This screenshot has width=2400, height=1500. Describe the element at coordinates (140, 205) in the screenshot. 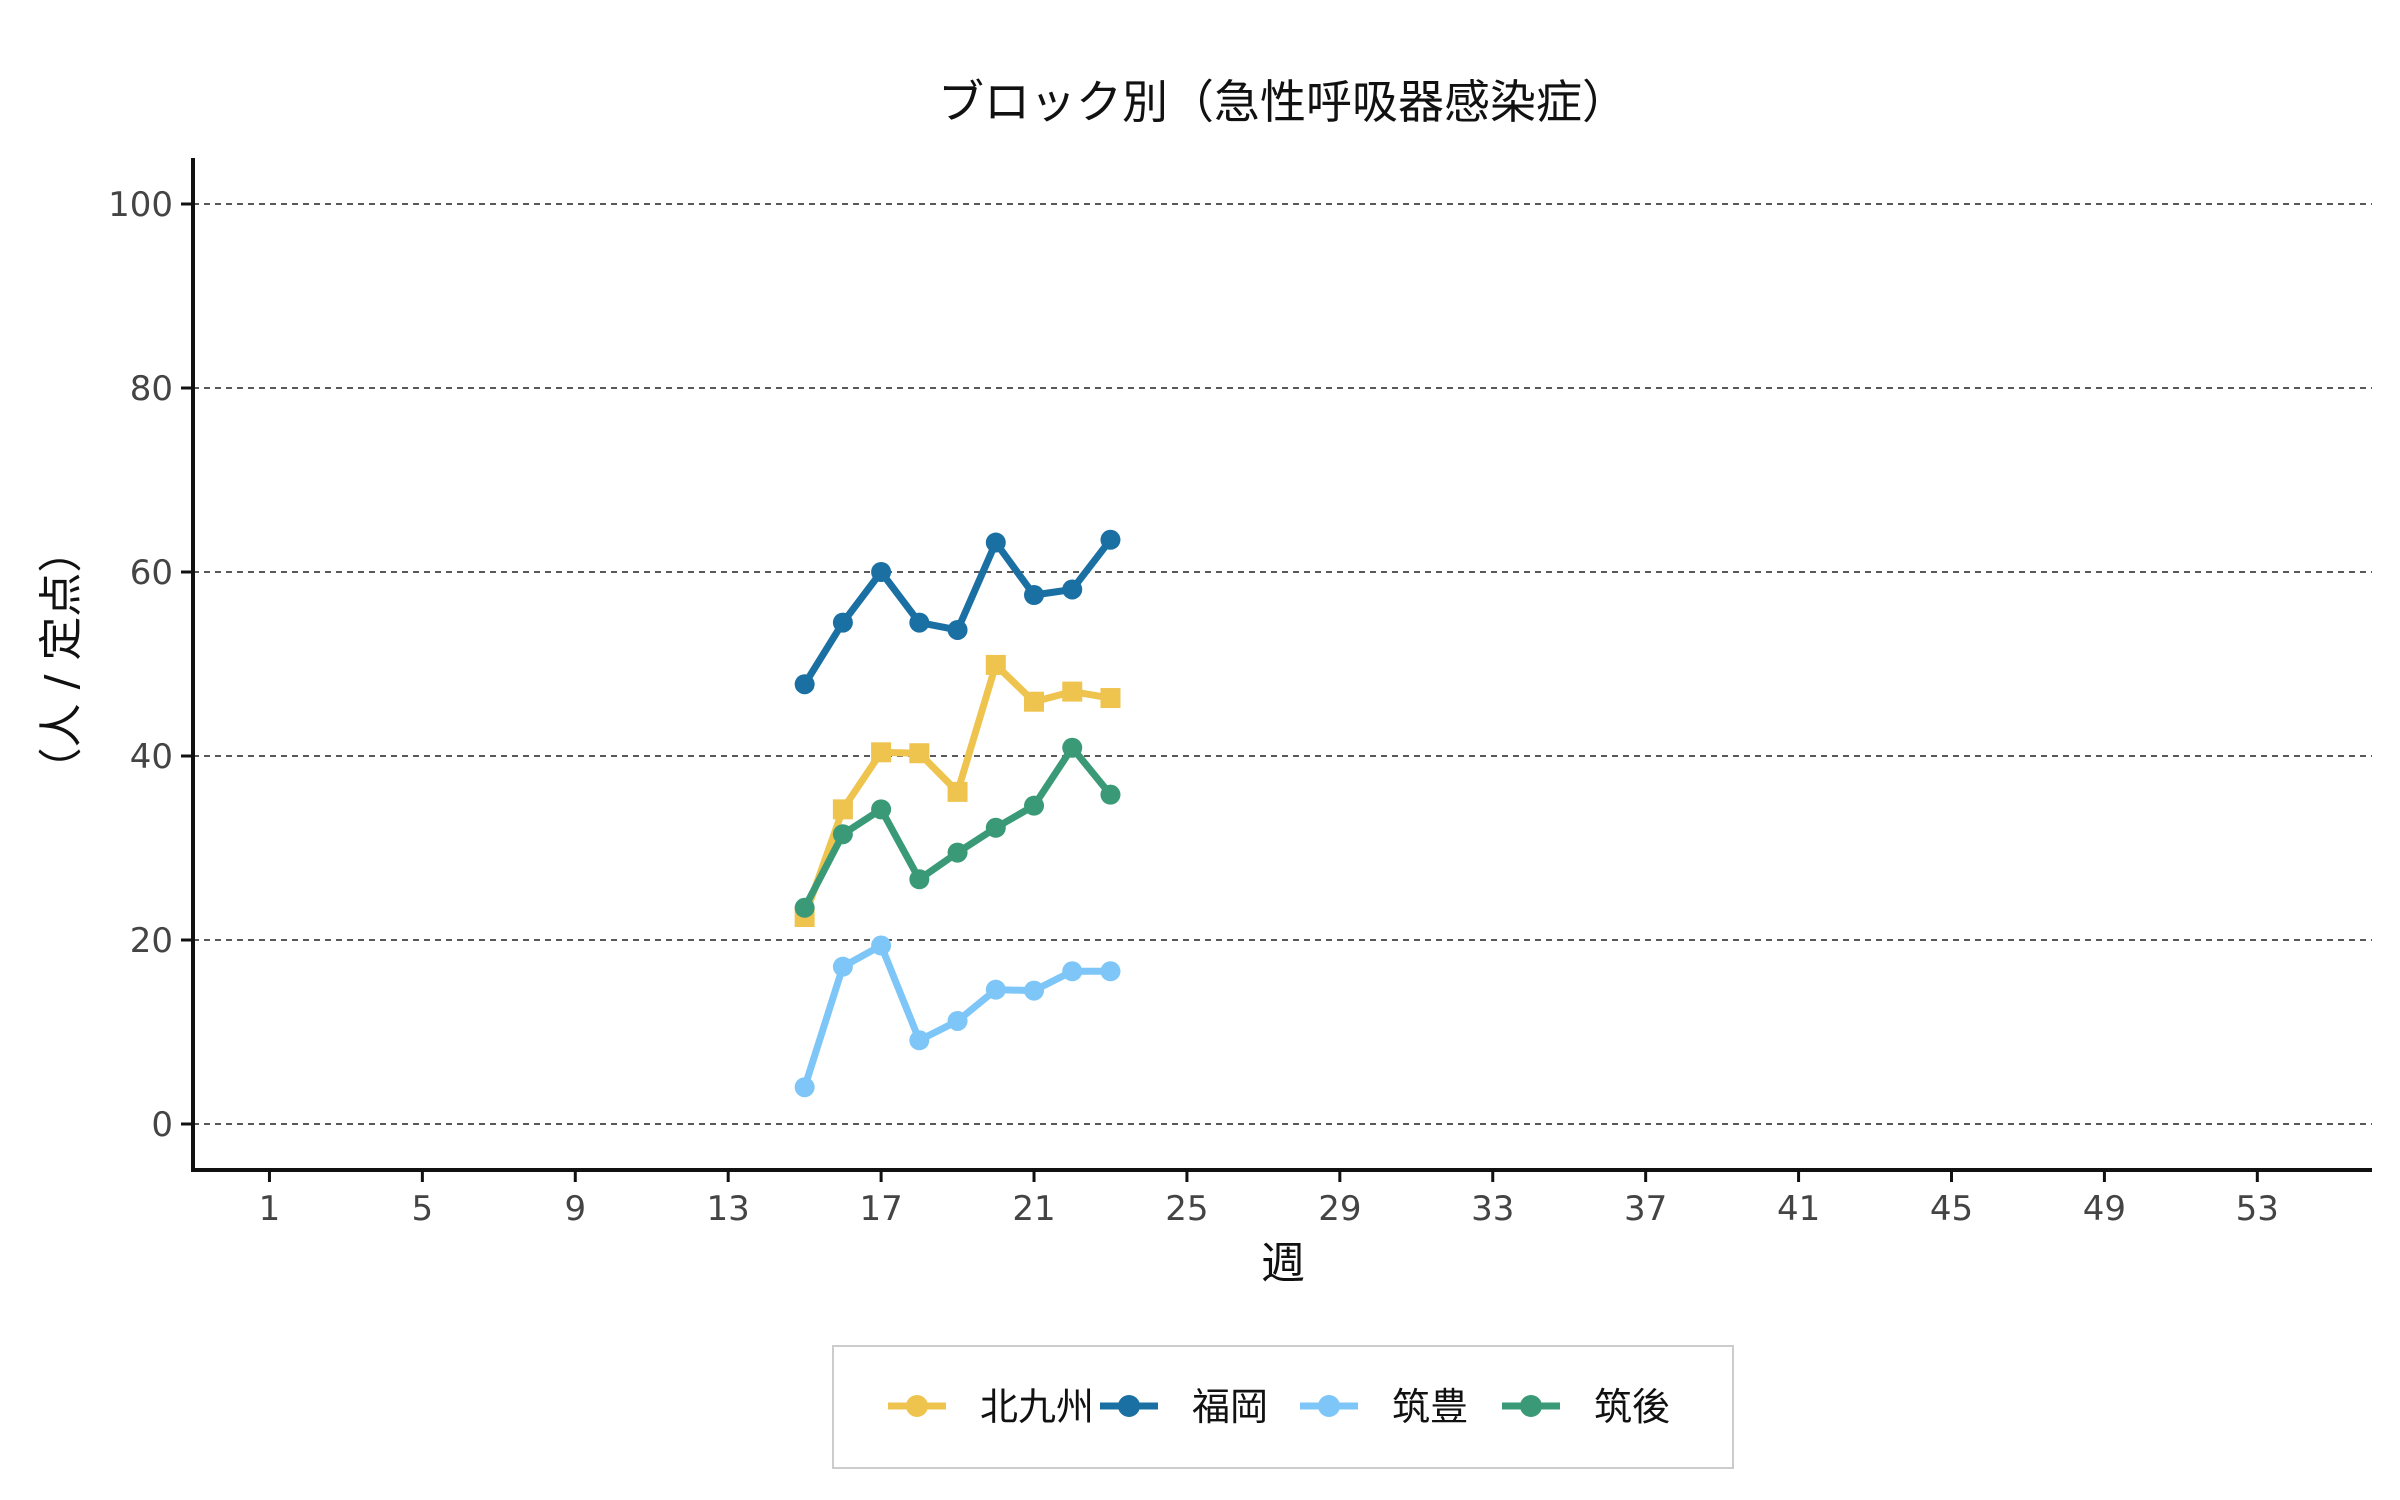

I see `y-tick-label: 100` at that location.